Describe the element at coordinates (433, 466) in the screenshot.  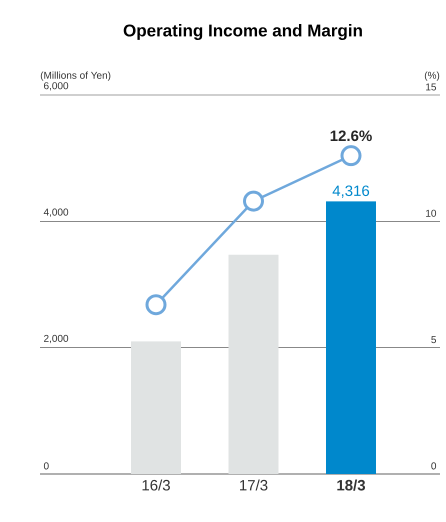
I see `y2-tick-label: 0` at that location.